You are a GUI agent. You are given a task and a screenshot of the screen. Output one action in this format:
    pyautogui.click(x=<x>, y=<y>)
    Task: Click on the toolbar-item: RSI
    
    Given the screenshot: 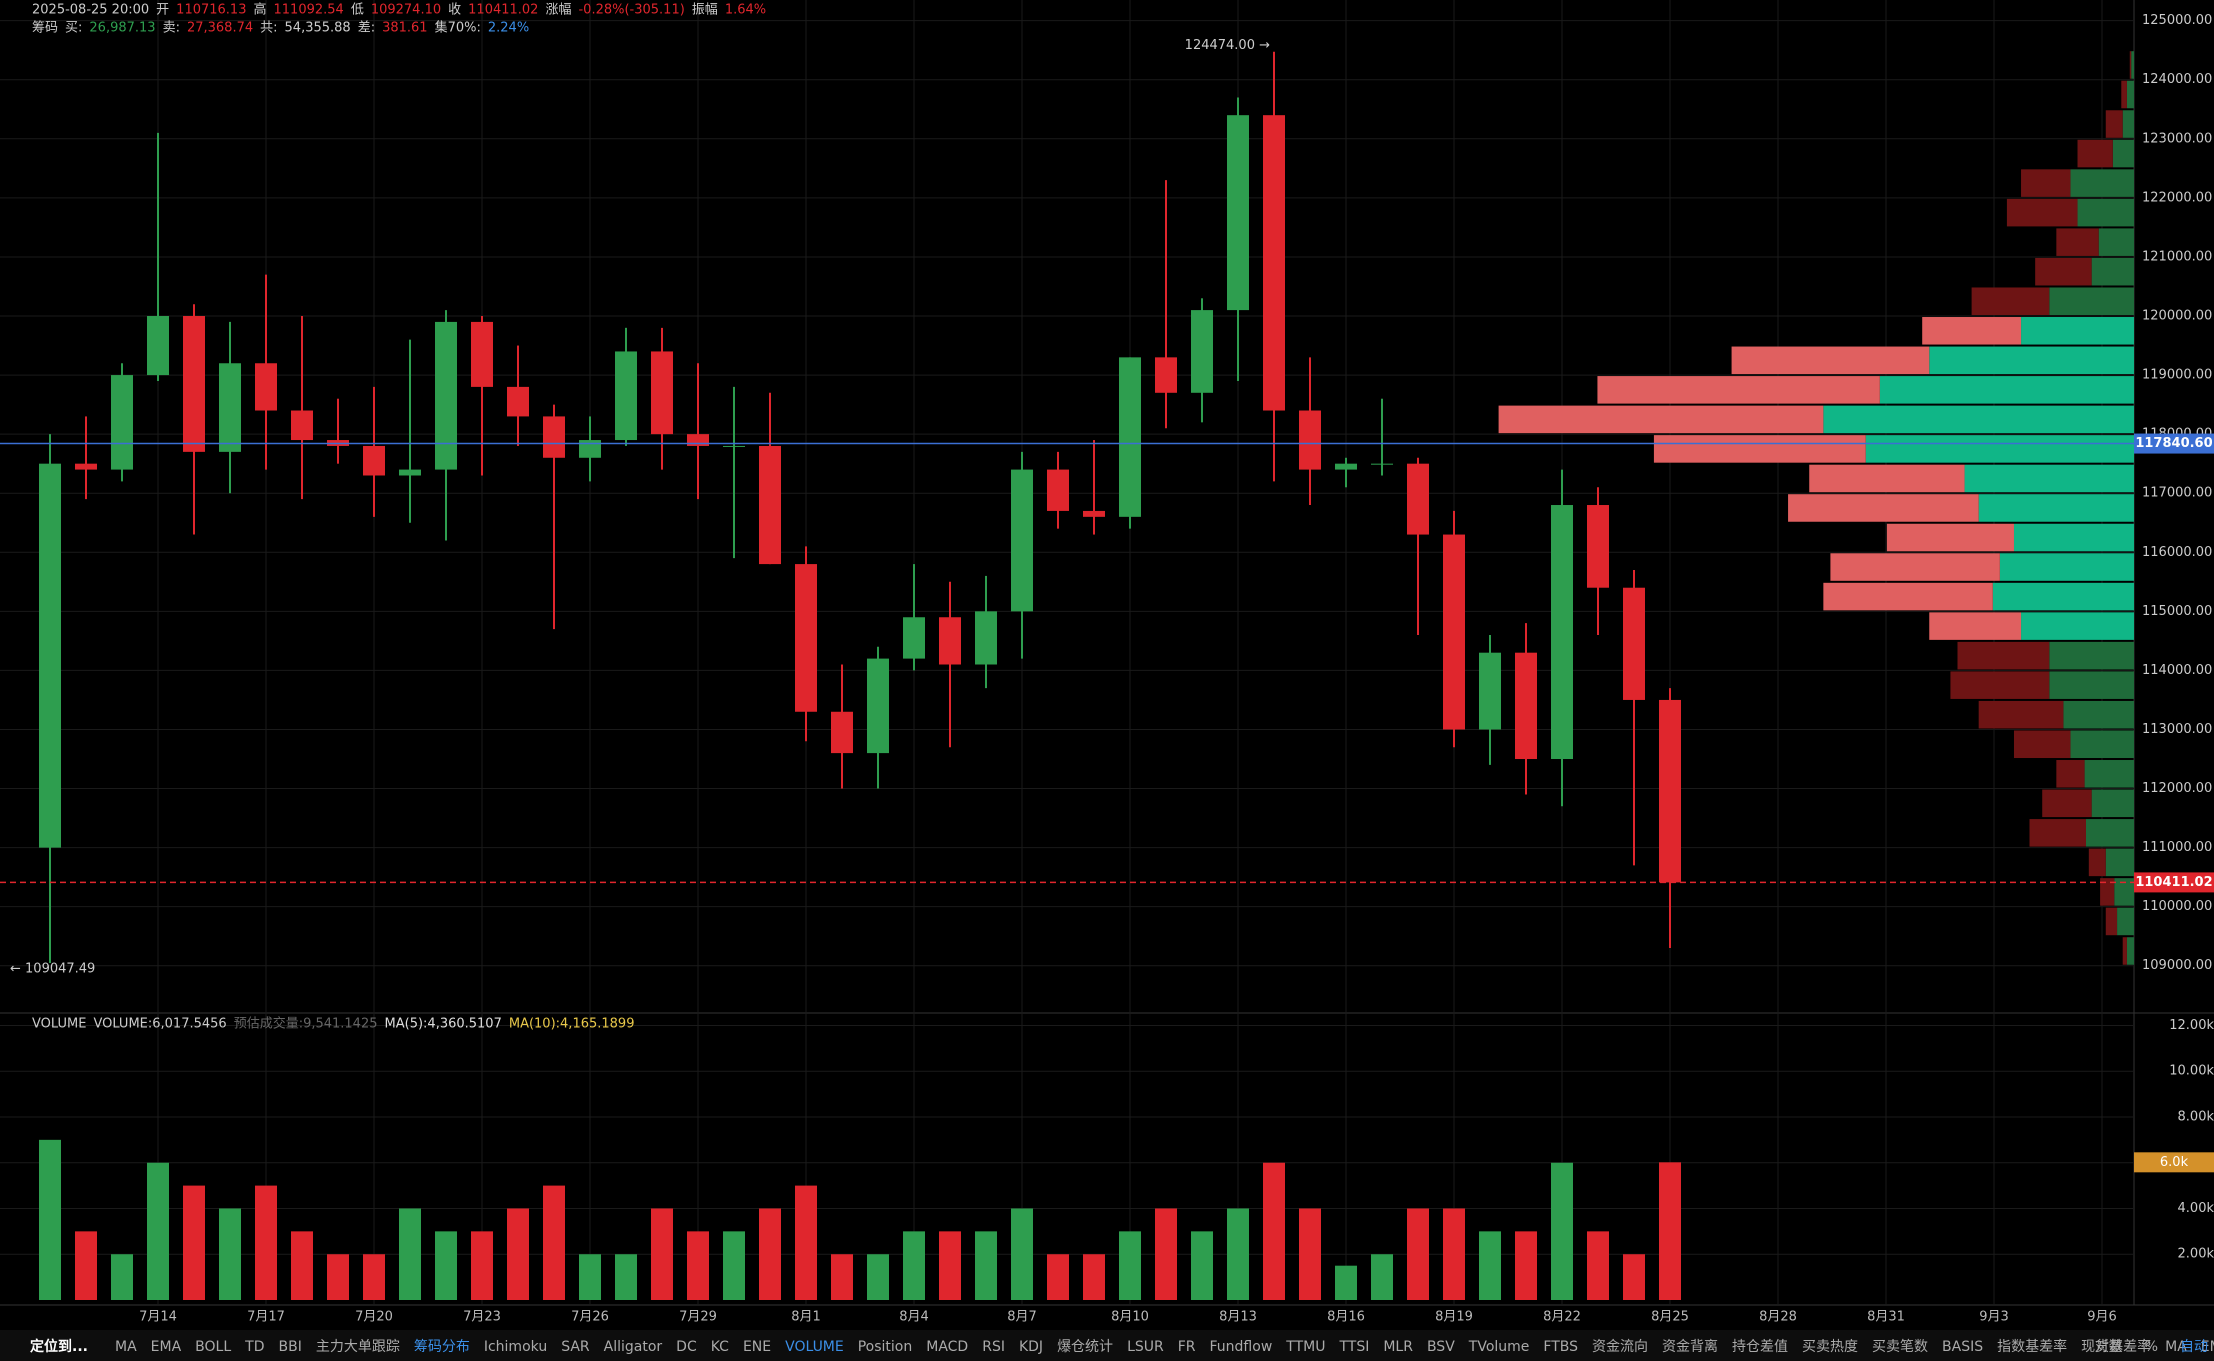 What is the action you would take?
    pyautogui.click(x=993, y=1347)
    